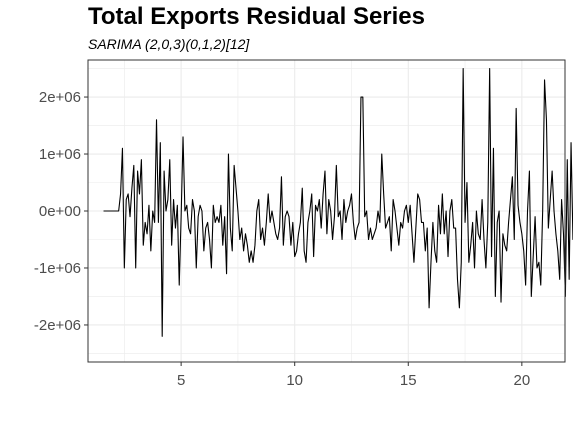  What do you see at coordinates (57, 325) in the screenshot?
I see `y-tick-label: -2e+06` at bounding box center [57, 325].